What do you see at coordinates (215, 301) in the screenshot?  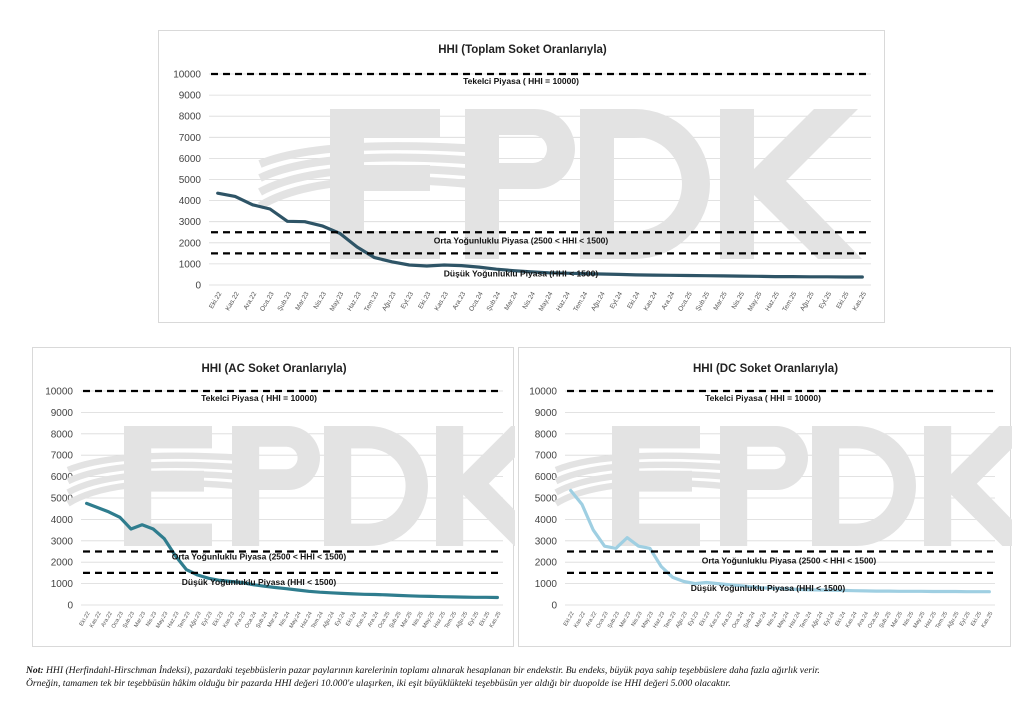 I see `x-tick-label: Eki.22` at bounding box center [215, 301].